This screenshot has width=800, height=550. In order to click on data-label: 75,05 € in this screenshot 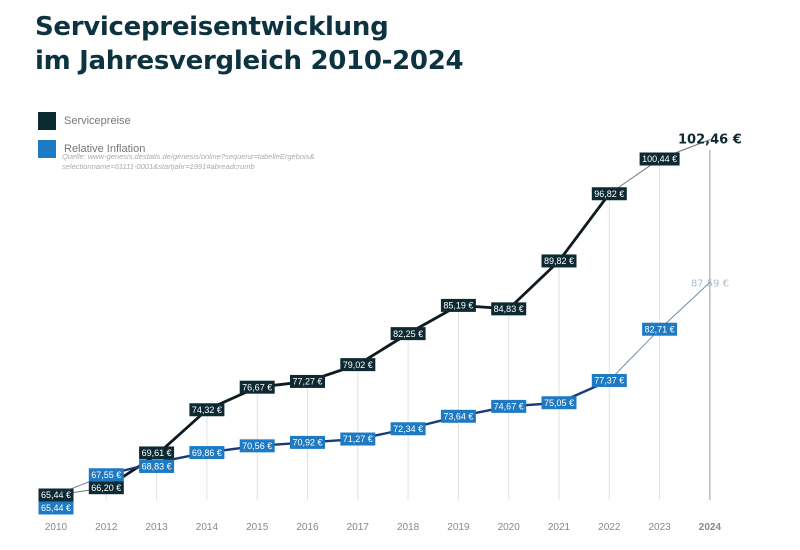, I will do `click(559, 403)`.